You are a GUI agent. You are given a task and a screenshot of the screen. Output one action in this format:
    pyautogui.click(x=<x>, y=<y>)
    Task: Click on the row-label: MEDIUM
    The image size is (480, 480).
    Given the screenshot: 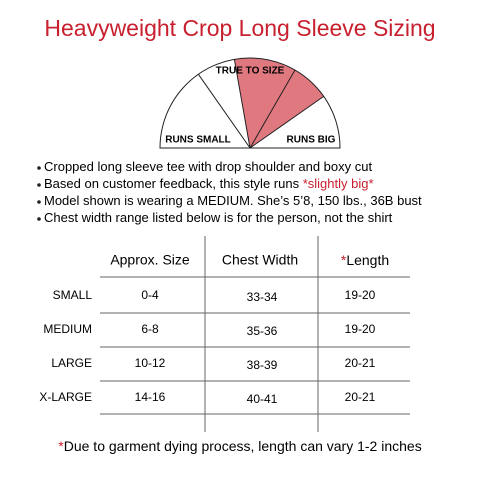 What is the action you would take?
    pyautogui.click(x=67, y=329)
    